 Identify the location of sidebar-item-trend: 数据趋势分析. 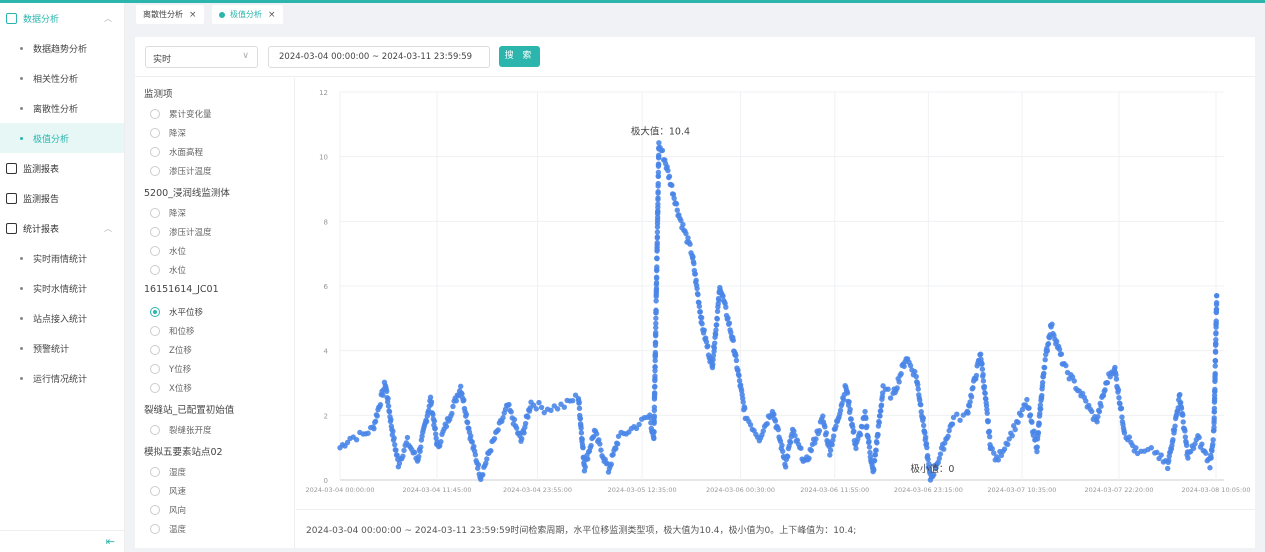
(62, 48).